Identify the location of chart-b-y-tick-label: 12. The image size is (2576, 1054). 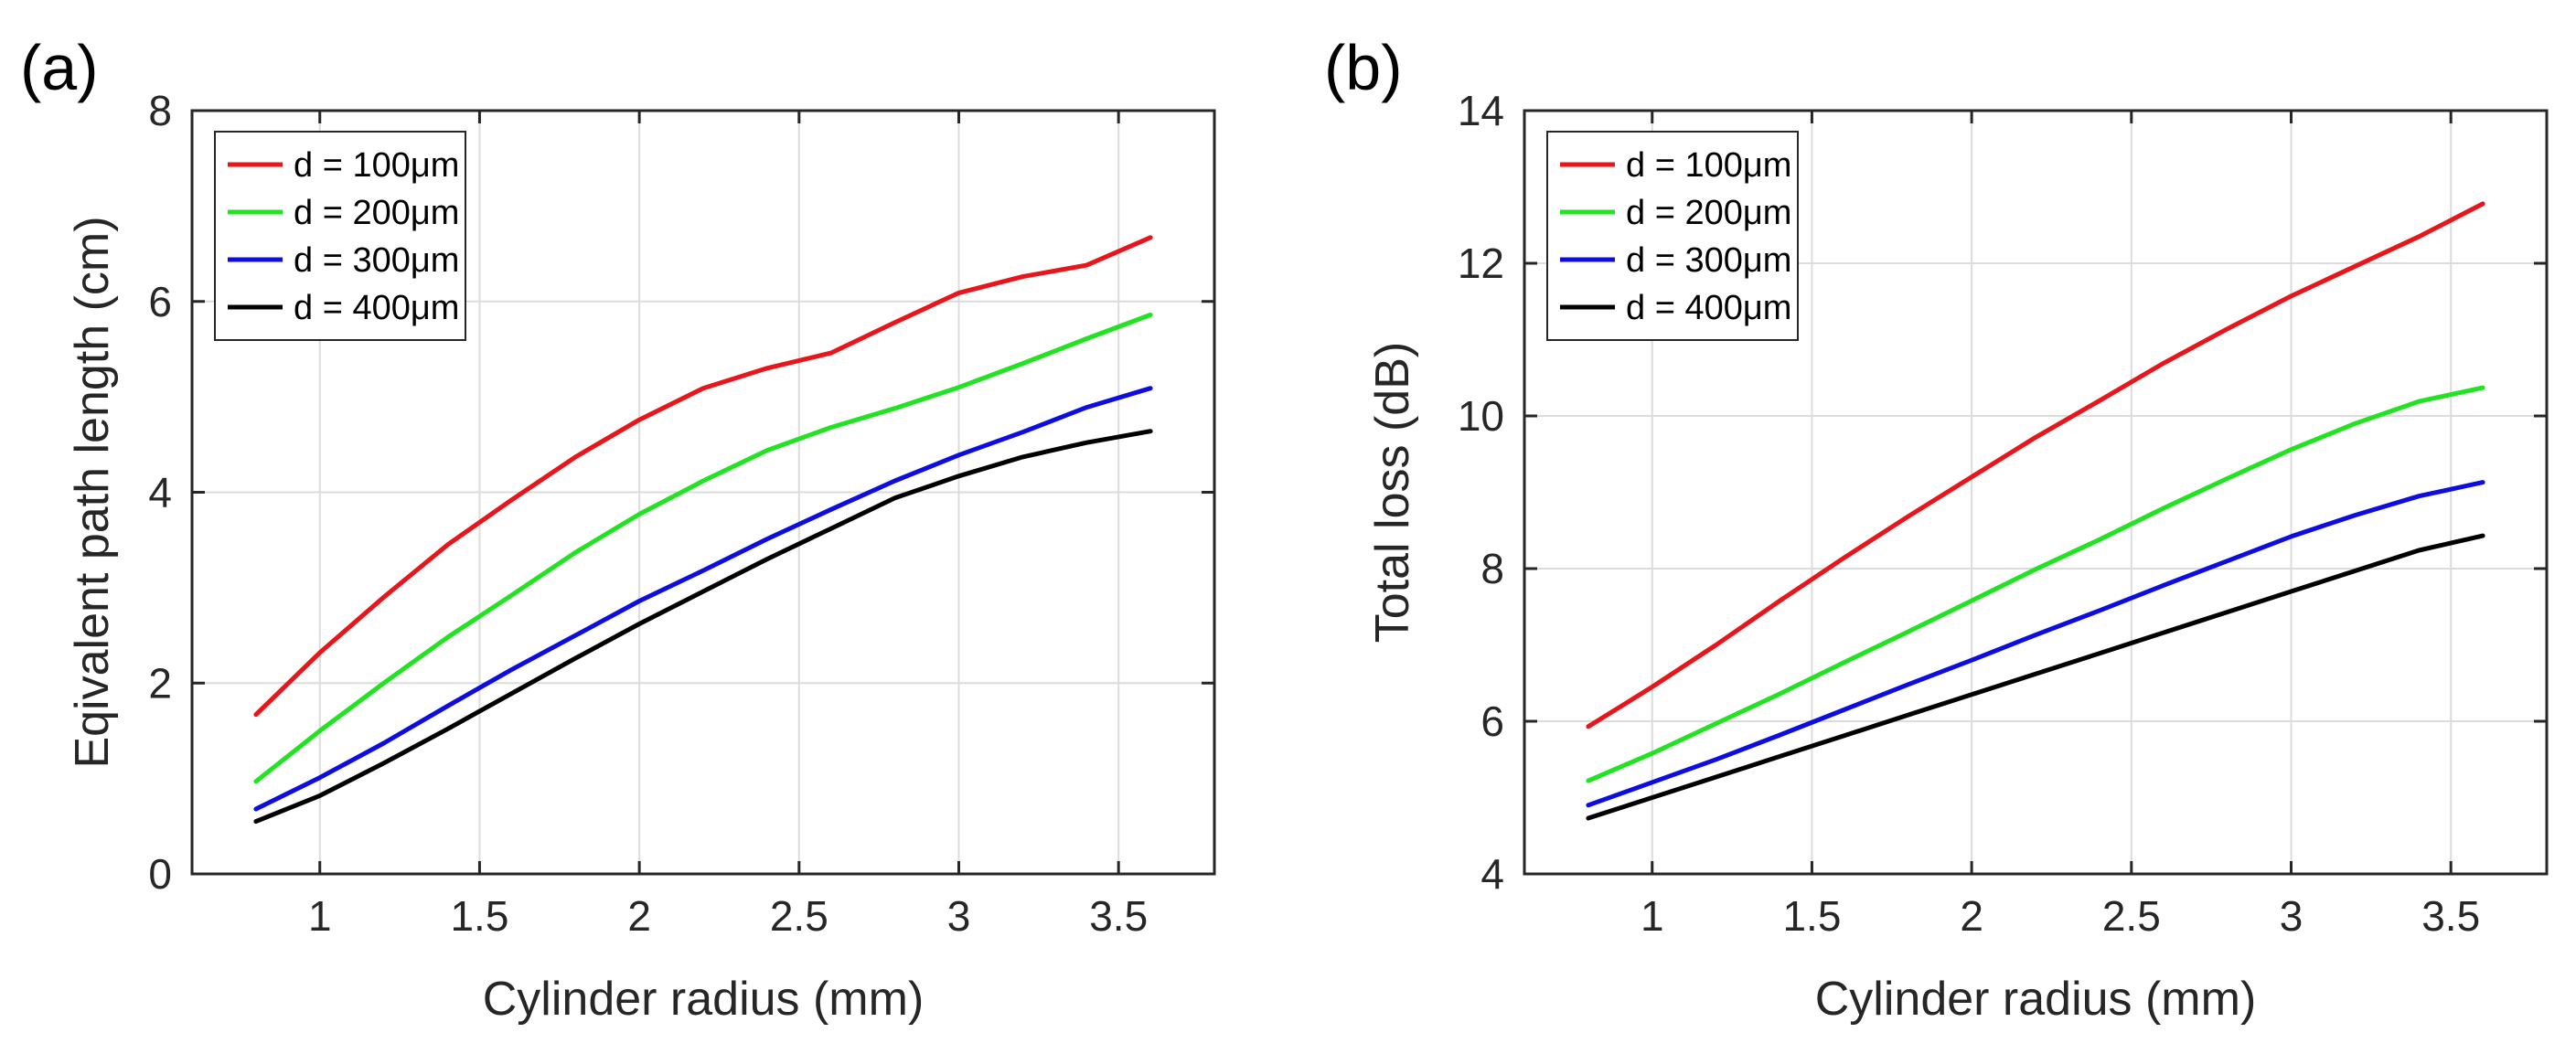
(1481, 263).